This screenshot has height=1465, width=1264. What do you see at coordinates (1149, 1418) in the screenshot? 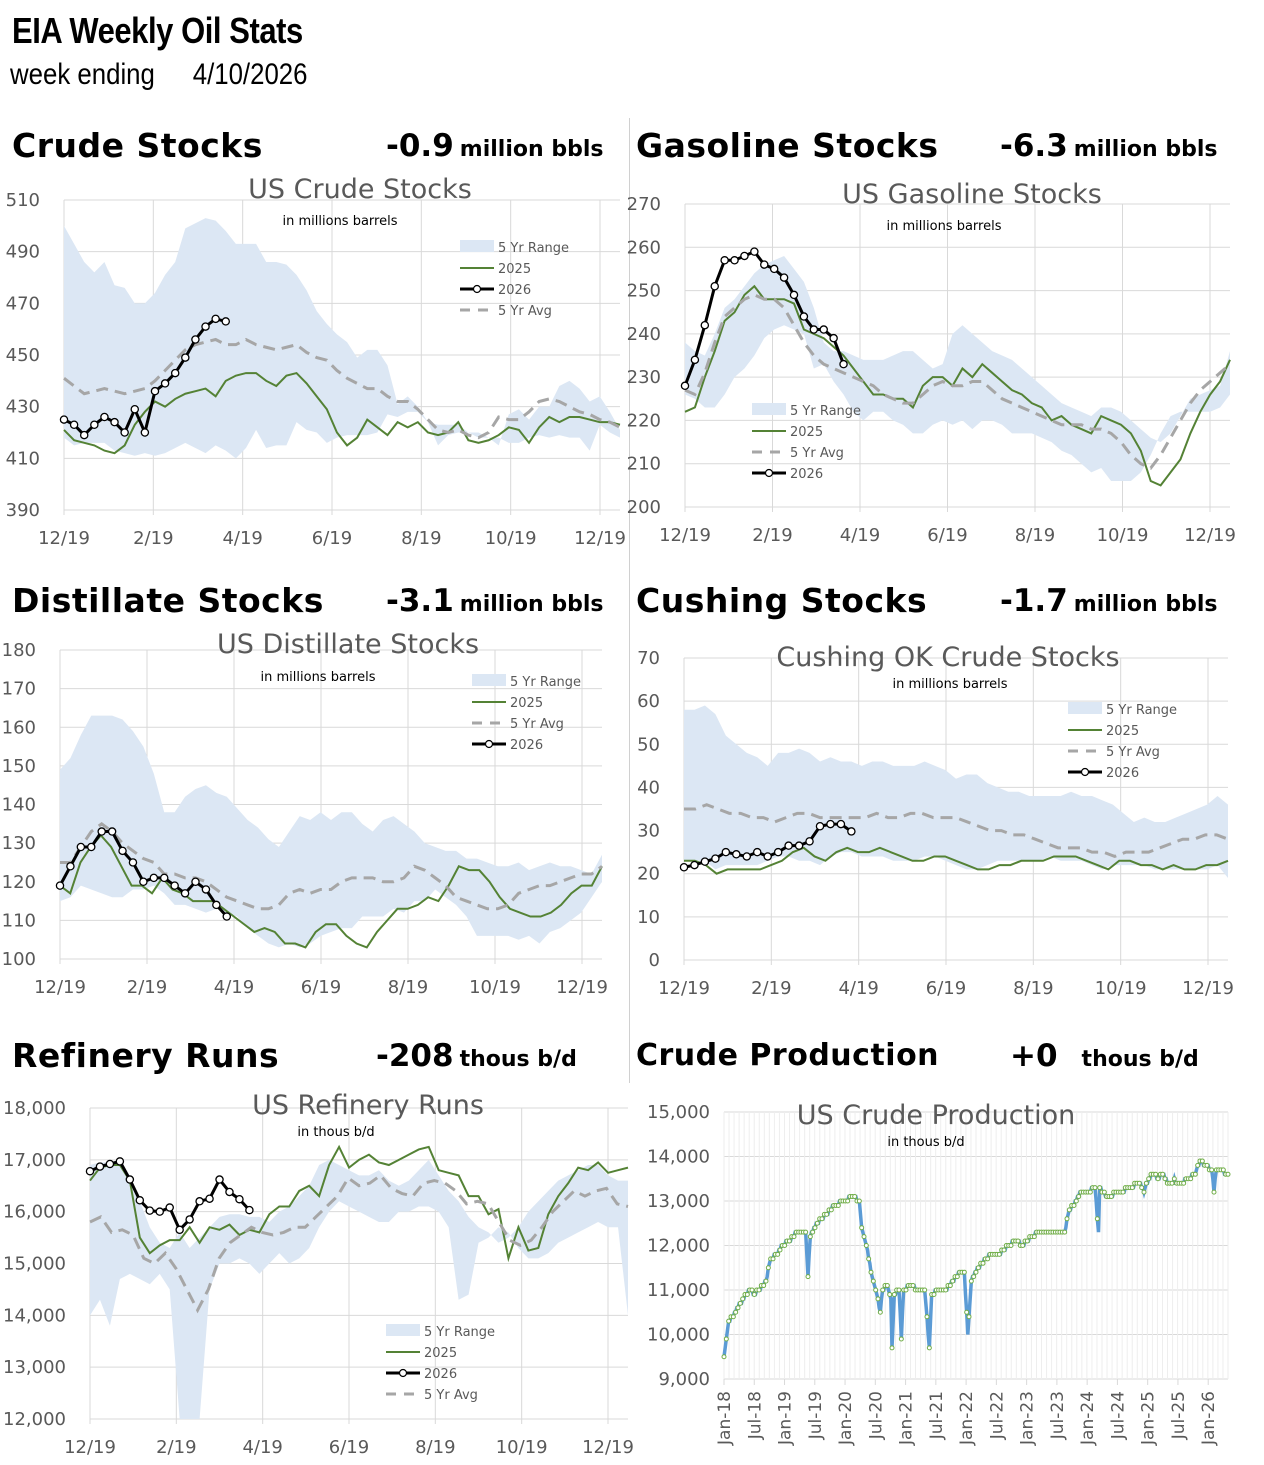
I see `x-tick-label: Jan-25` at bounding box center [1149, 1418].